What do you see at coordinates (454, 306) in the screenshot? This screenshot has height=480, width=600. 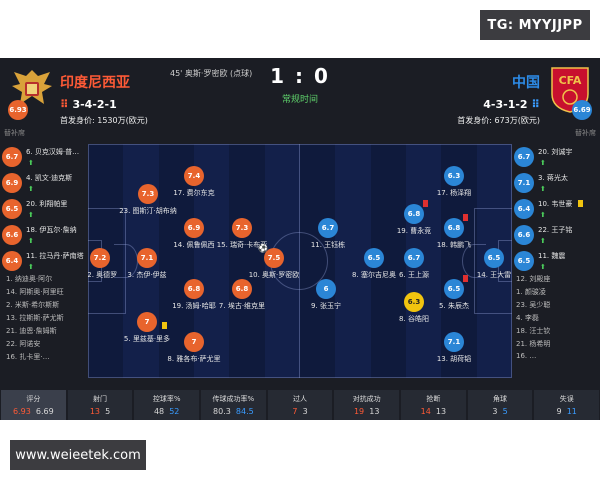 I see `player-name: 5. 朱辰杰` at bounding box center [454, 306].